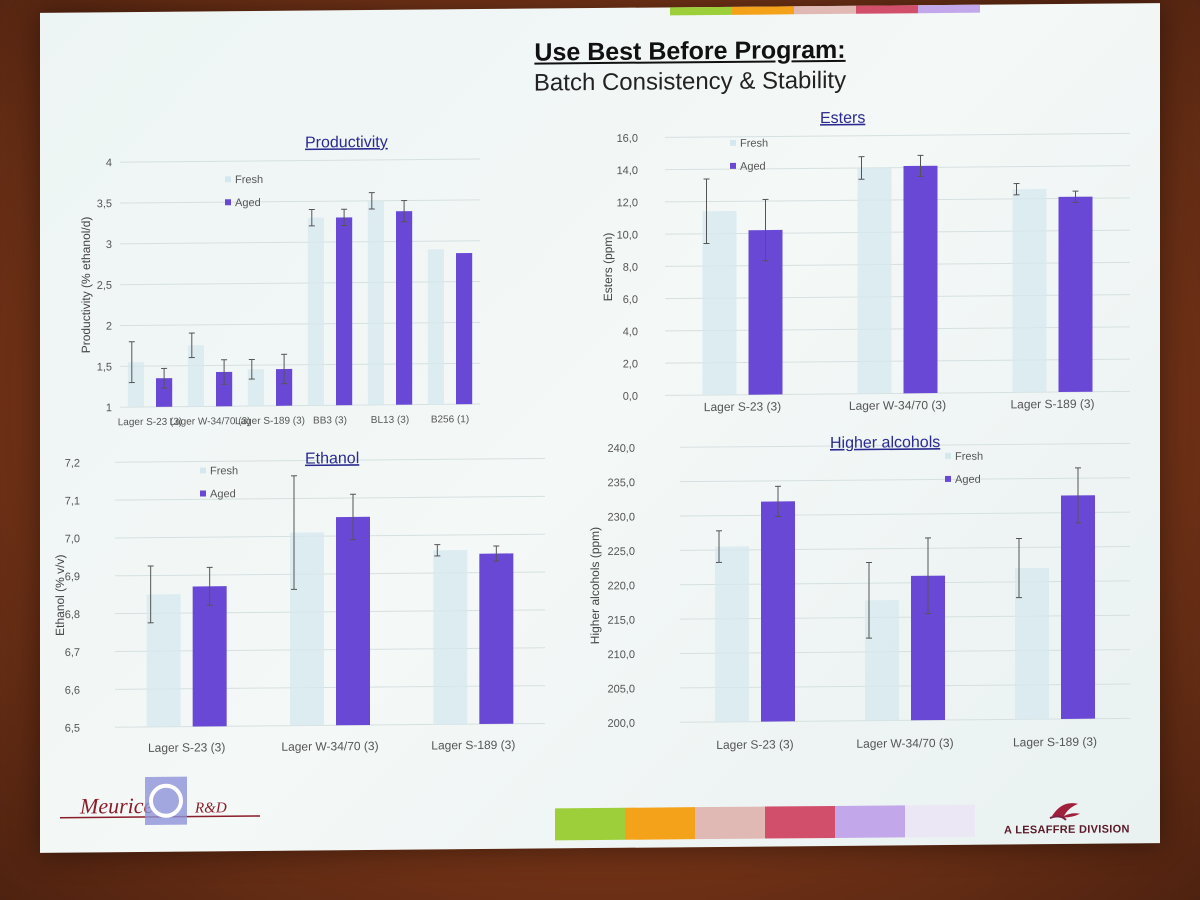 This screenshot has height=900, width=1200. Describe the element at coordinates (630, 268) in the screenshot. I see `y-tick-label: 8,0` at that location.